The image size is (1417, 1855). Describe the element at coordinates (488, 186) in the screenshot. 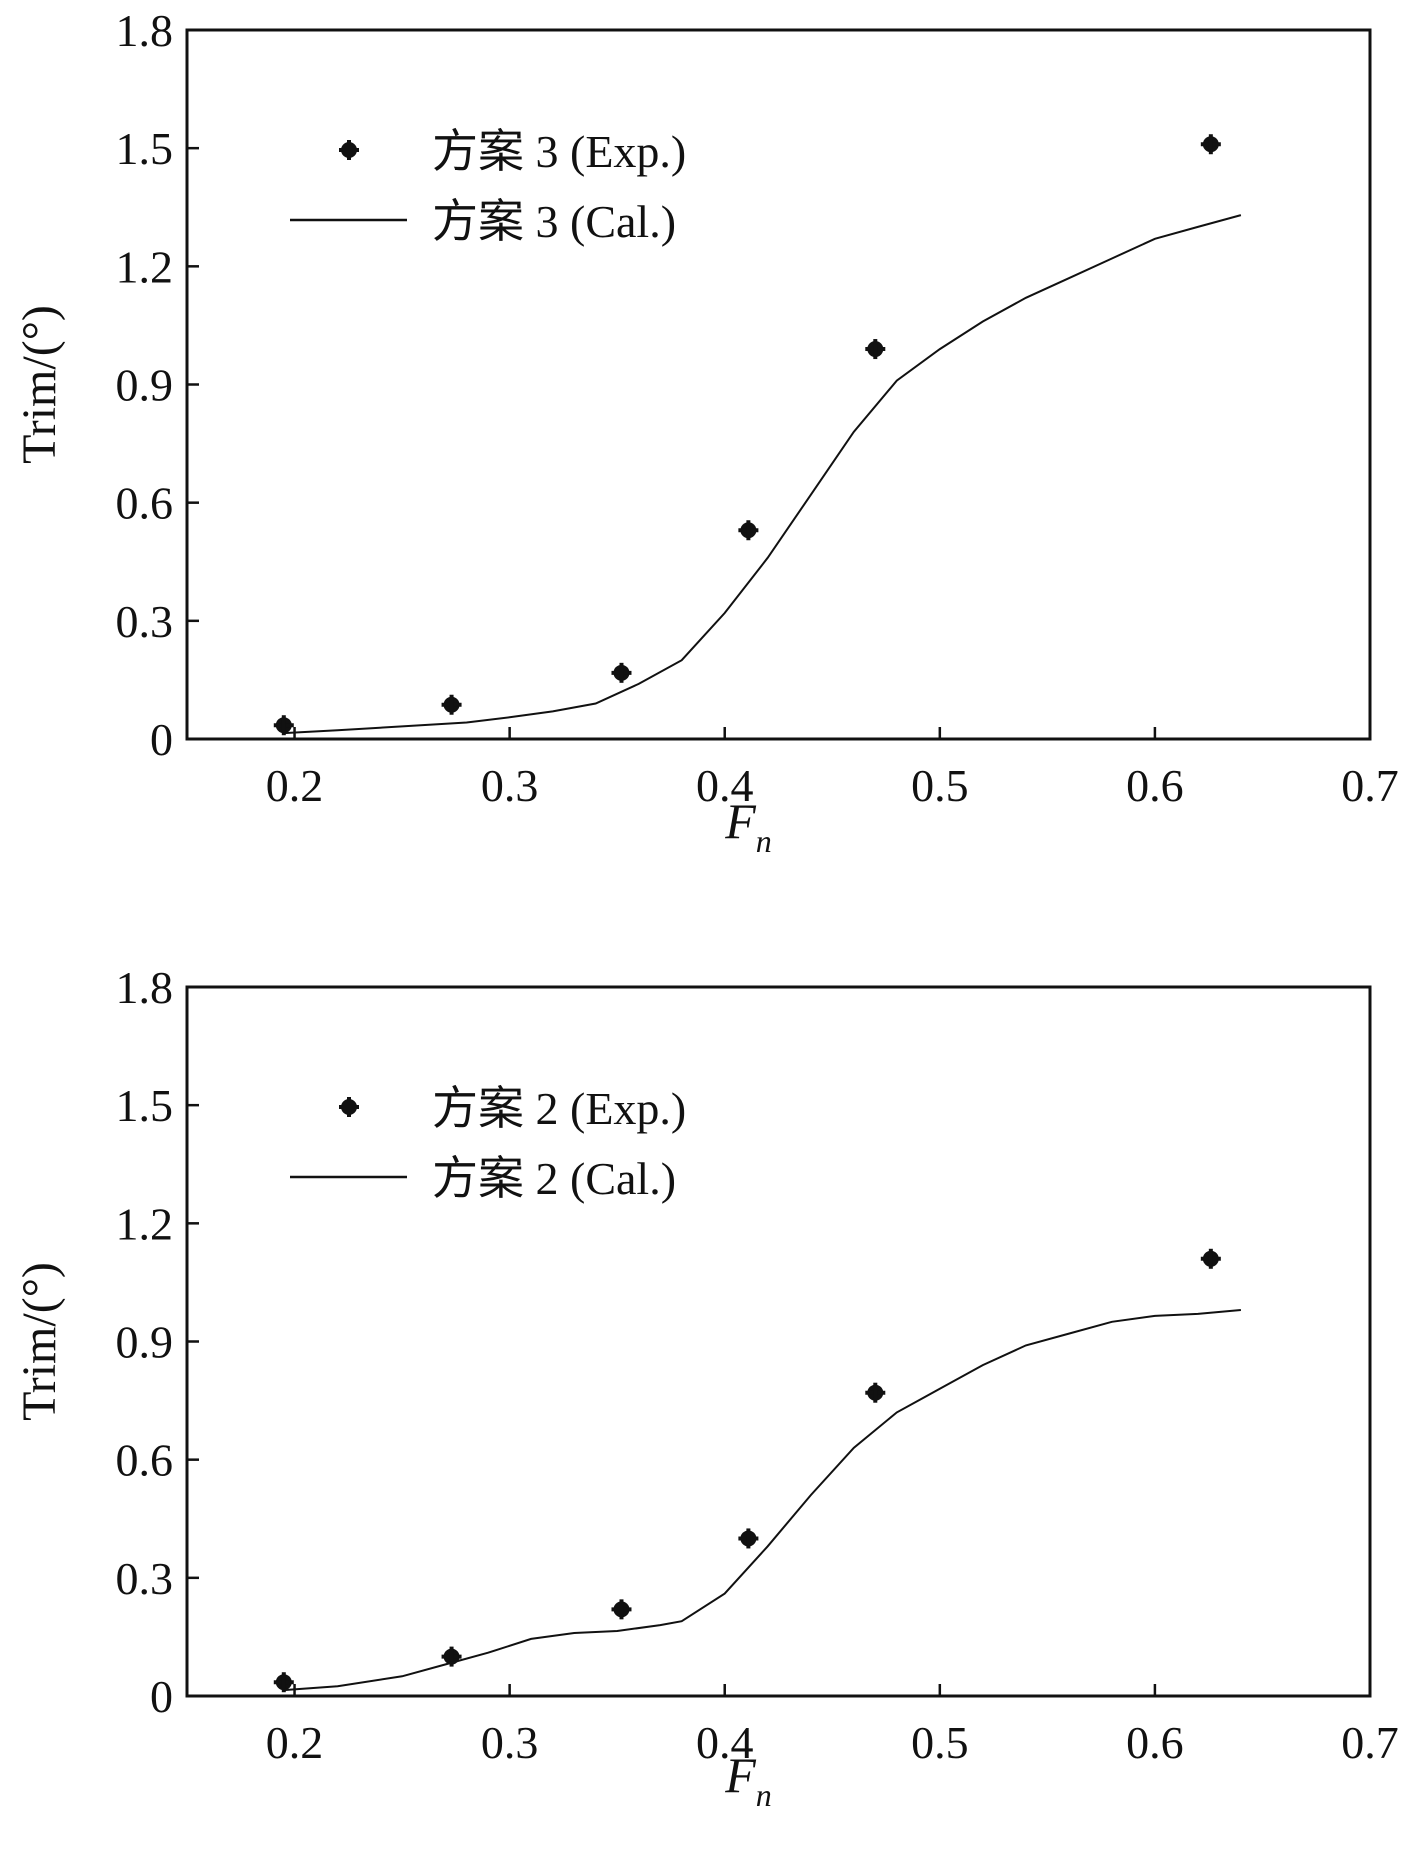

I see `legend: 方案 3 (Exp.) 方案 3 (Cal.)` at that location.